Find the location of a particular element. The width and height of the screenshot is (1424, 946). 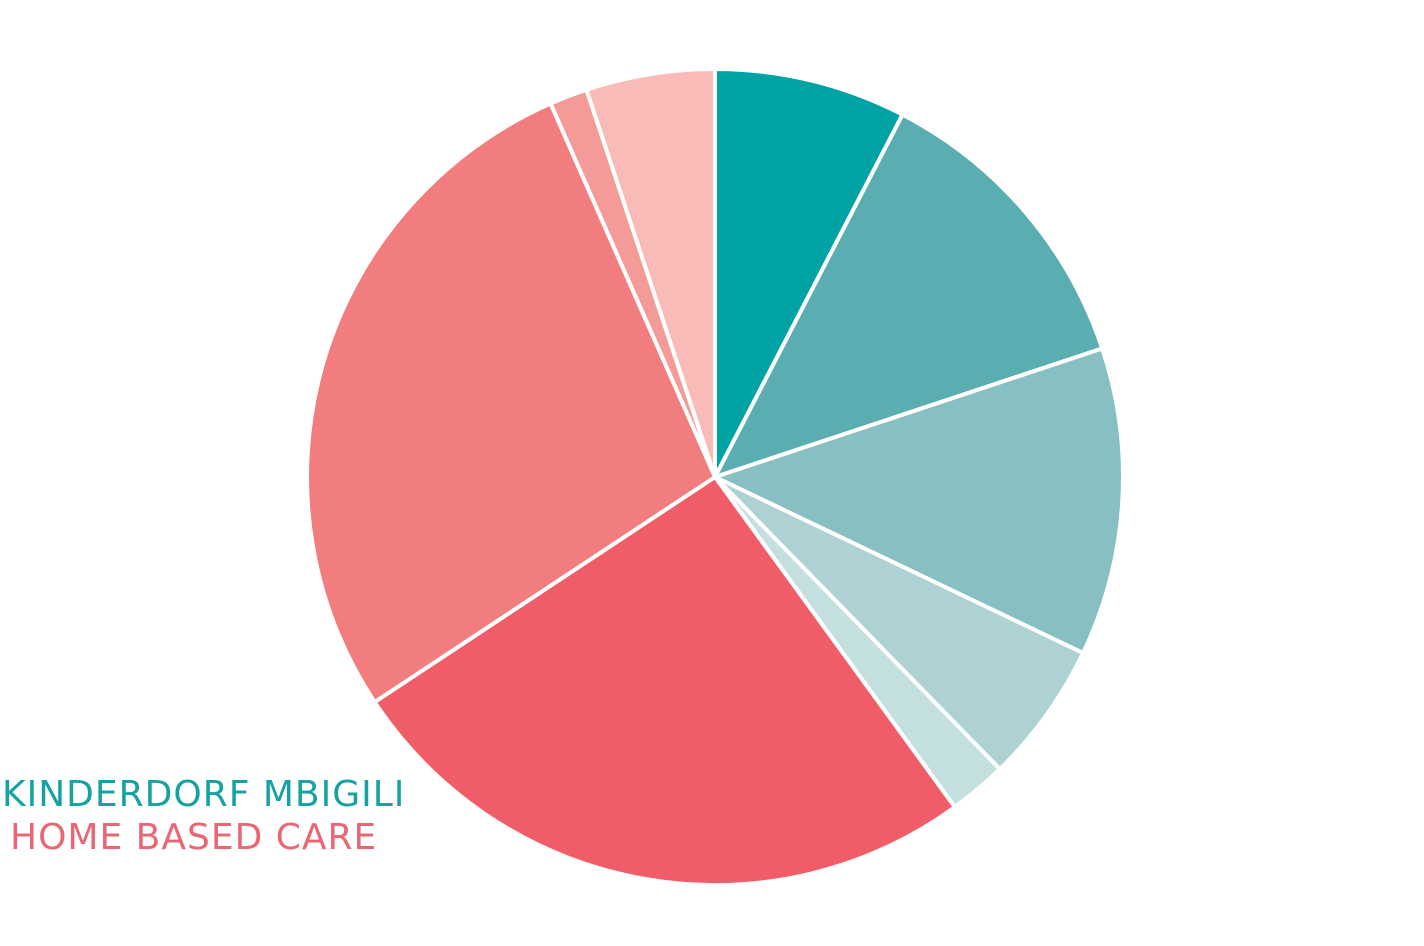

legend-label-kinderdorf-mbigili: KINDERDORF MBIGILI is located at coordinates (204, 794).